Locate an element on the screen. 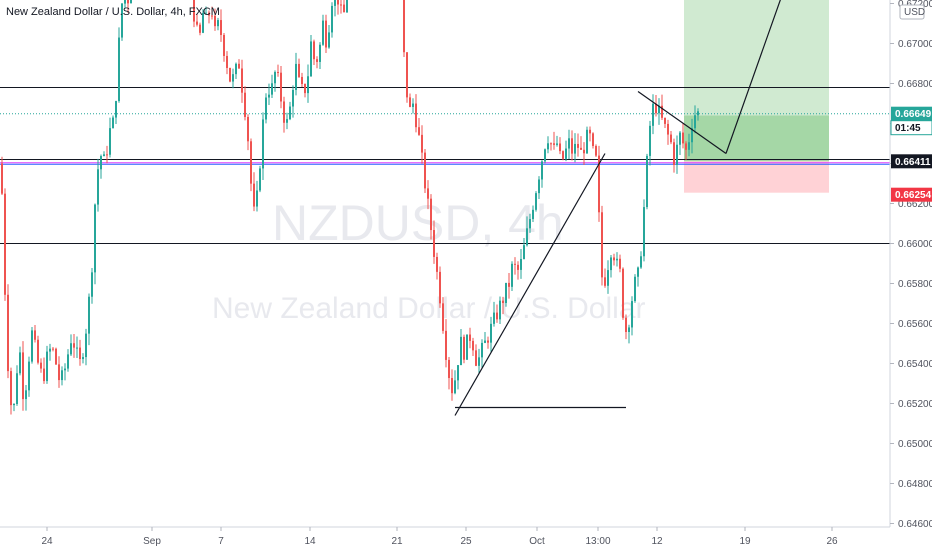 Image resolution: width=932 pixels, height=550 pixels. price-tag-current-box is located at coordinates (911, 113).